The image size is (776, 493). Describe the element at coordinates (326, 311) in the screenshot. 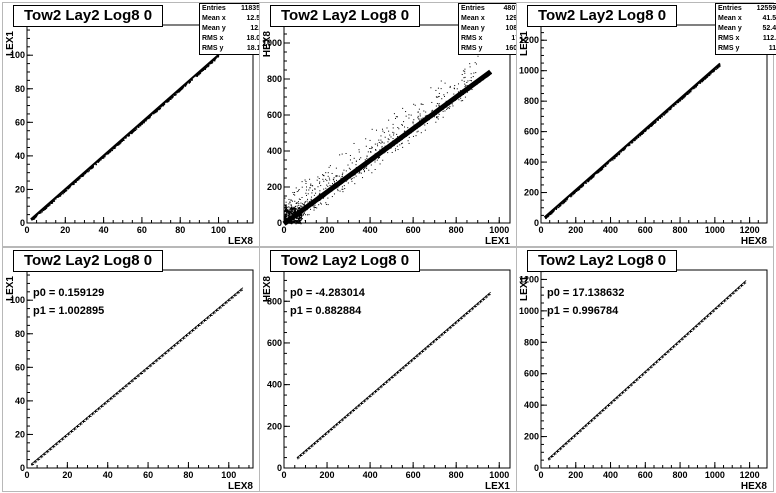

I see `fit-param: p1 = 0.882884` at that location.